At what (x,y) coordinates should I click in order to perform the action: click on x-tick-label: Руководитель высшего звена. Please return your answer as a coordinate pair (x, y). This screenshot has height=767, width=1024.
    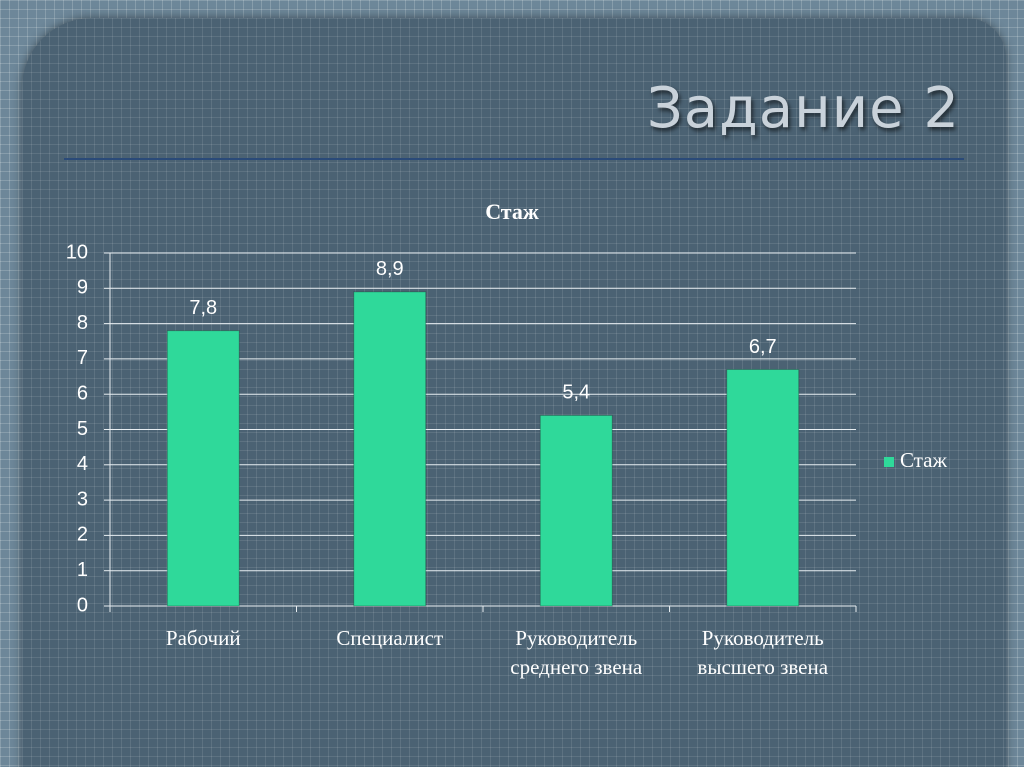
    Looking at the image, I should click on (763, 652).